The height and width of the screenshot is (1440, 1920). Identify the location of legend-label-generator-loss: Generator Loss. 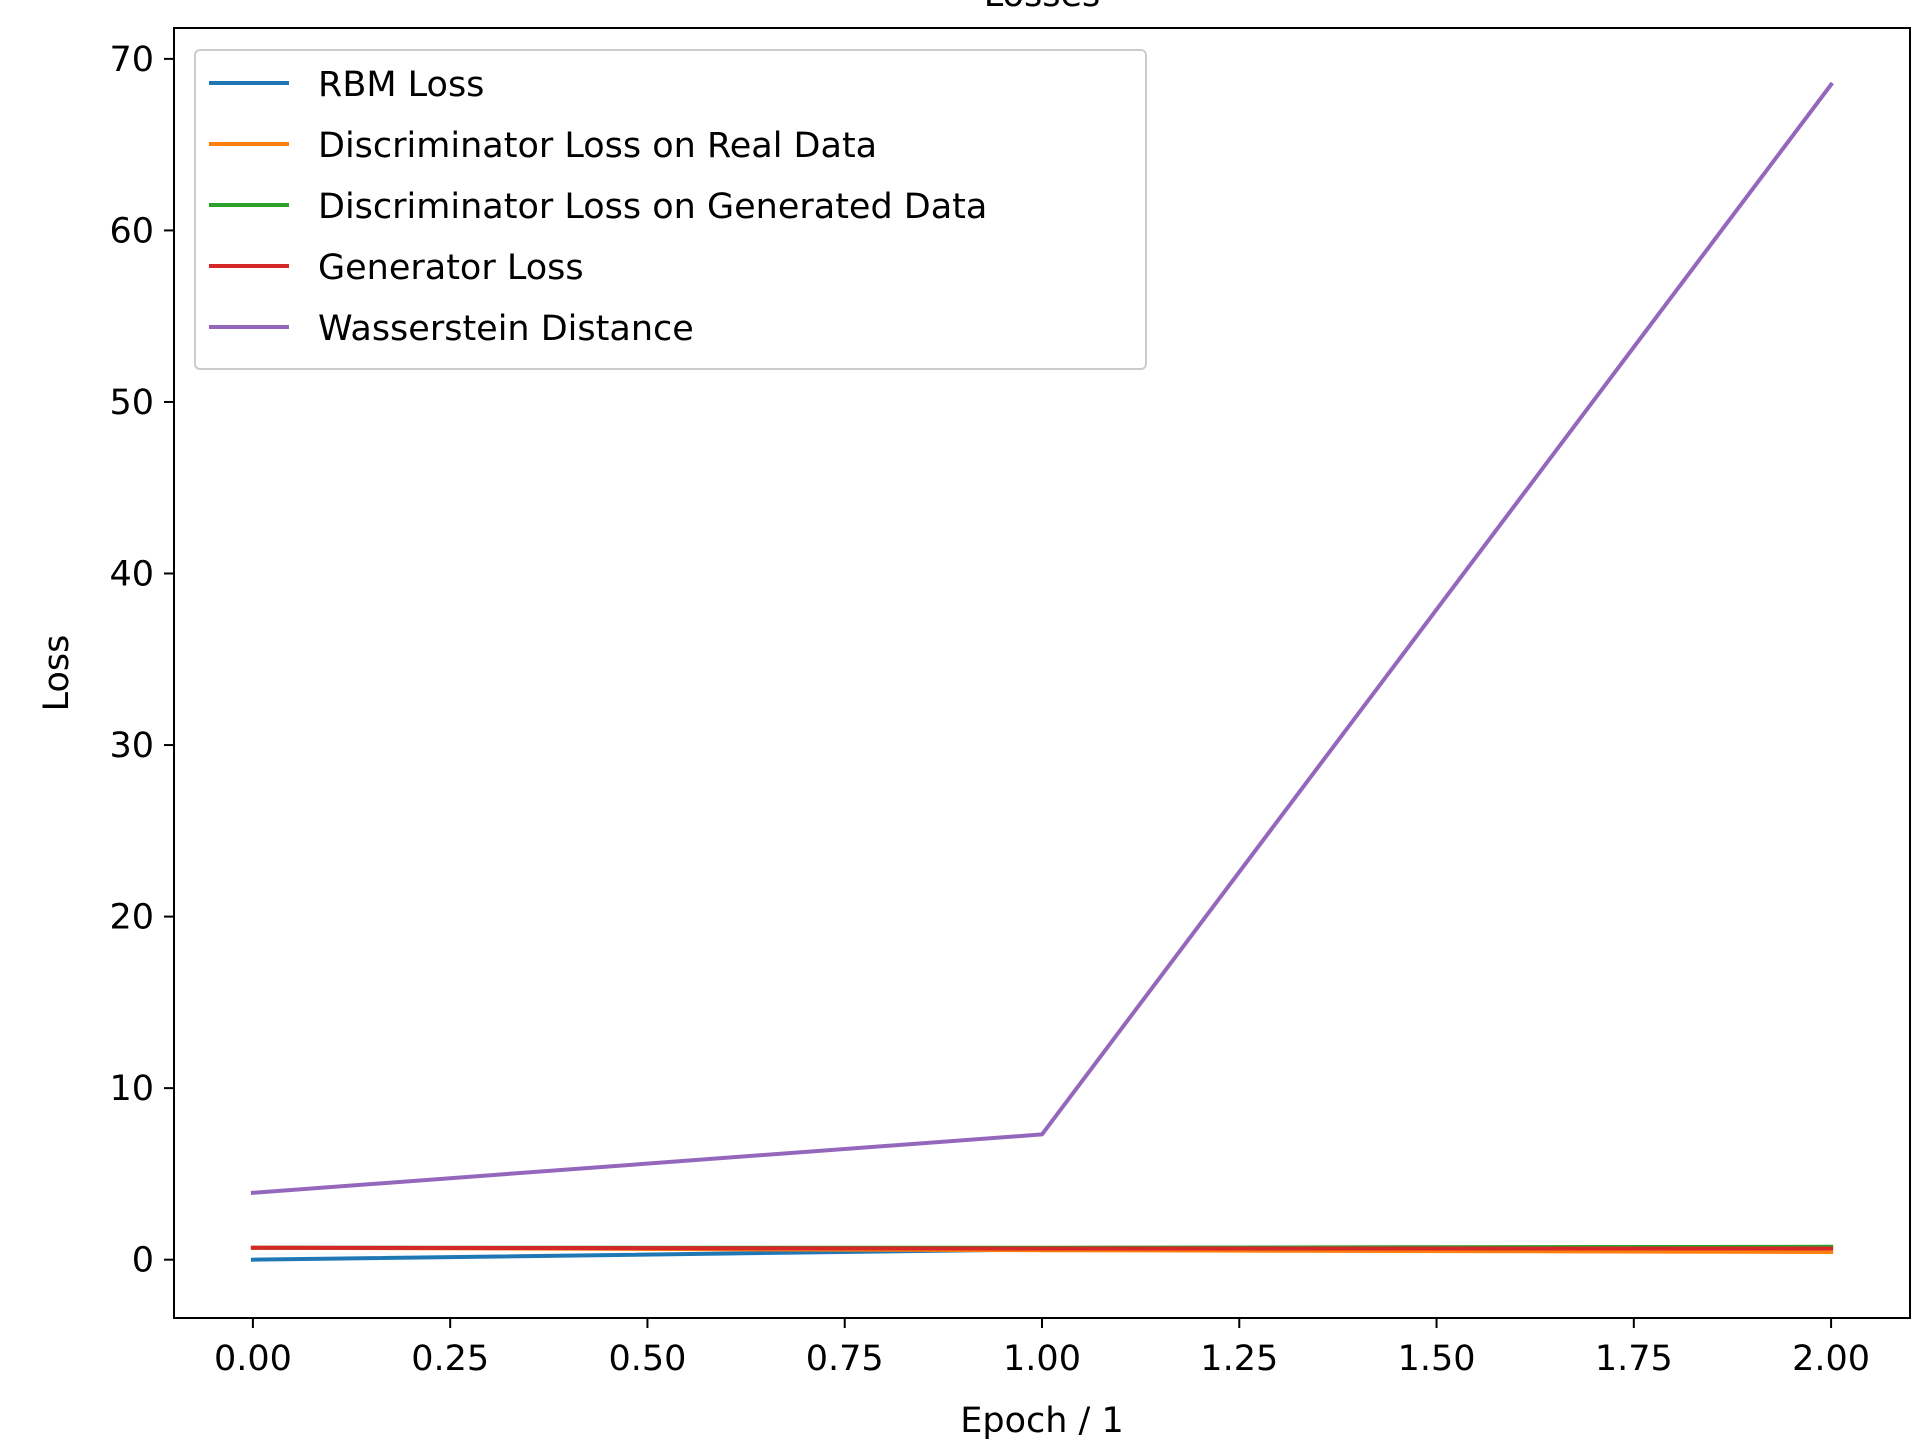
(451, 268).